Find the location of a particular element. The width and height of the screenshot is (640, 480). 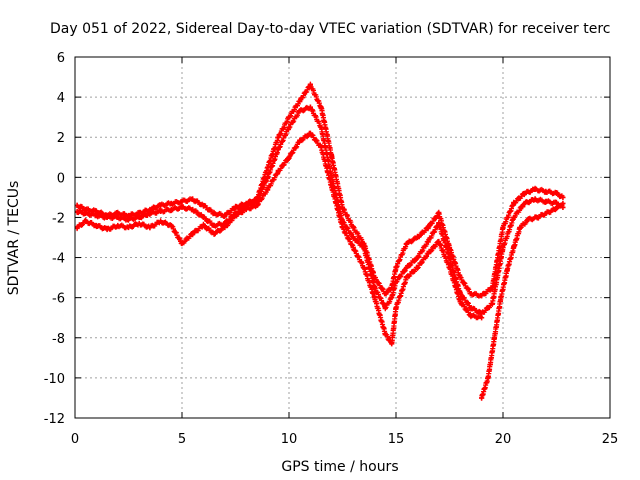

y-tick-label: 2 is located at coordinates (61, 138).